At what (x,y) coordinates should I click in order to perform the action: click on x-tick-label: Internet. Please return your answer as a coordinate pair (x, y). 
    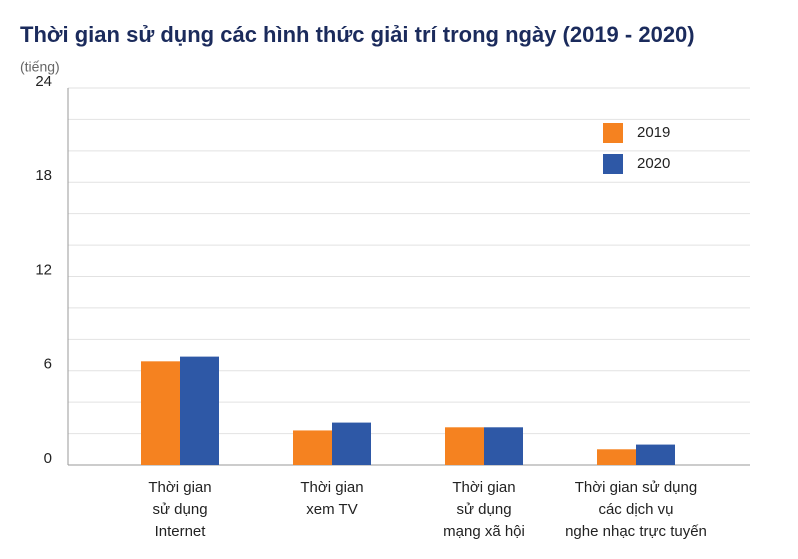
    Looking at the image, I should click on (181, 531).